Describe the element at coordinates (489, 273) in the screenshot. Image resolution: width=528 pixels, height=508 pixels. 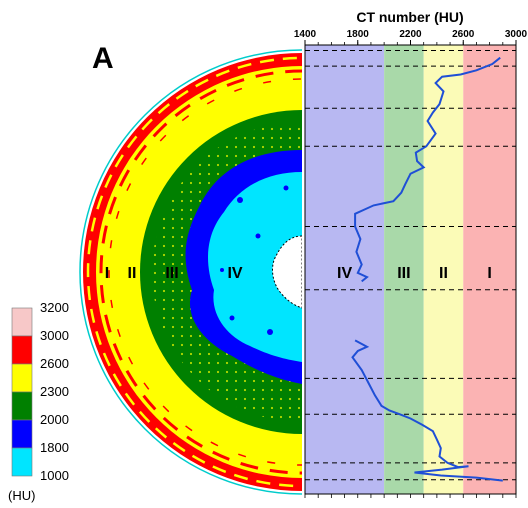
I see `band-label-i: I` at that location.